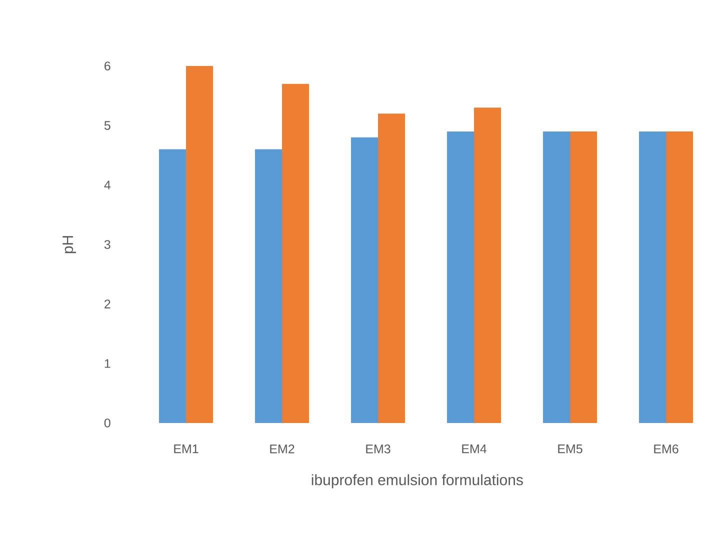  I want to click on x-tick-label: EM5, so click(570, 449).